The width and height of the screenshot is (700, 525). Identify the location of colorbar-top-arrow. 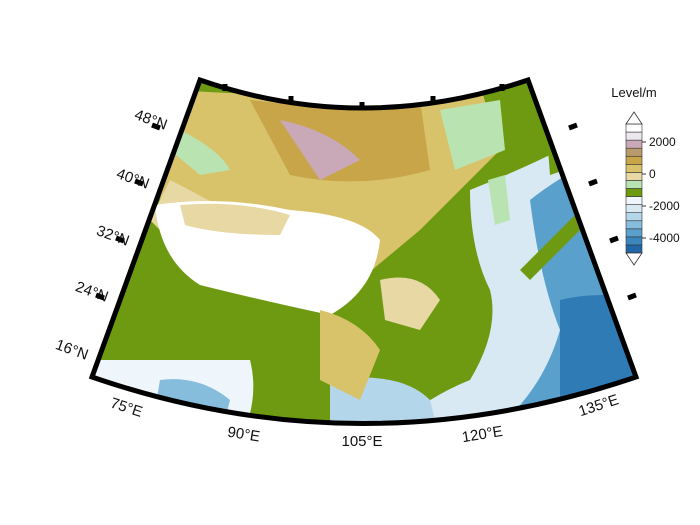
(634, 118).